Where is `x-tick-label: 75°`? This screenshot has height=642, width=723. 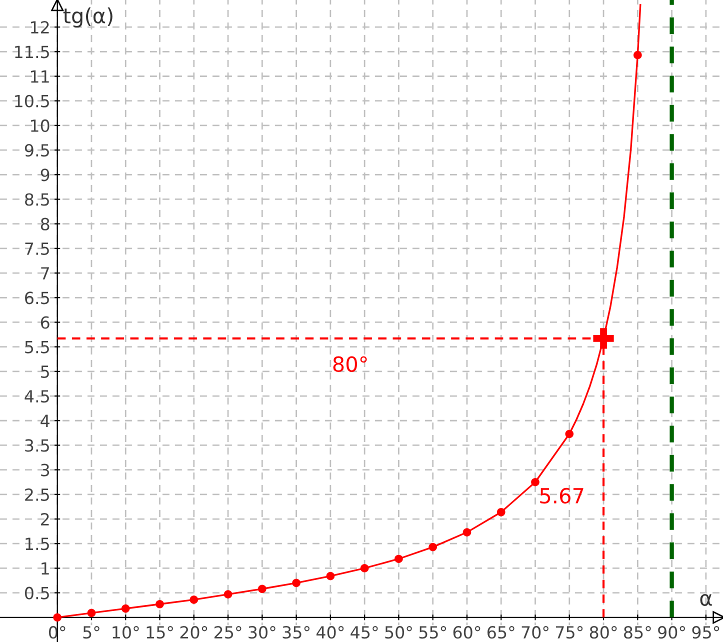 x-tick-label: 75° is located at coordinates (569, 632).